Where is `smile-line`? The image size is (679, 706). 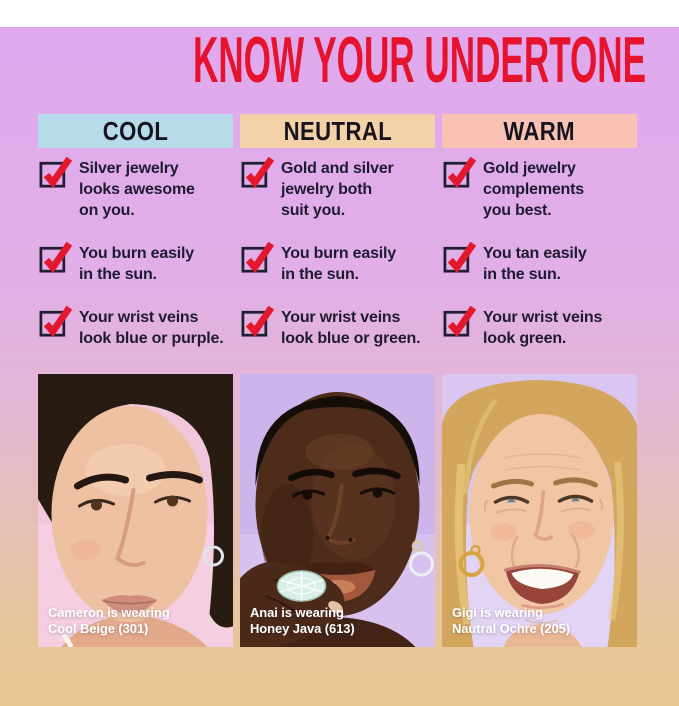 smile-line is located at coordinates (575, 551).